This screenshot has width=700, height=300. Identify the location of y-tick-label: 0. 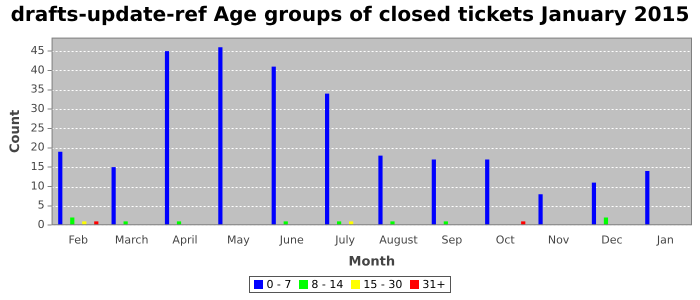
(41, 225).